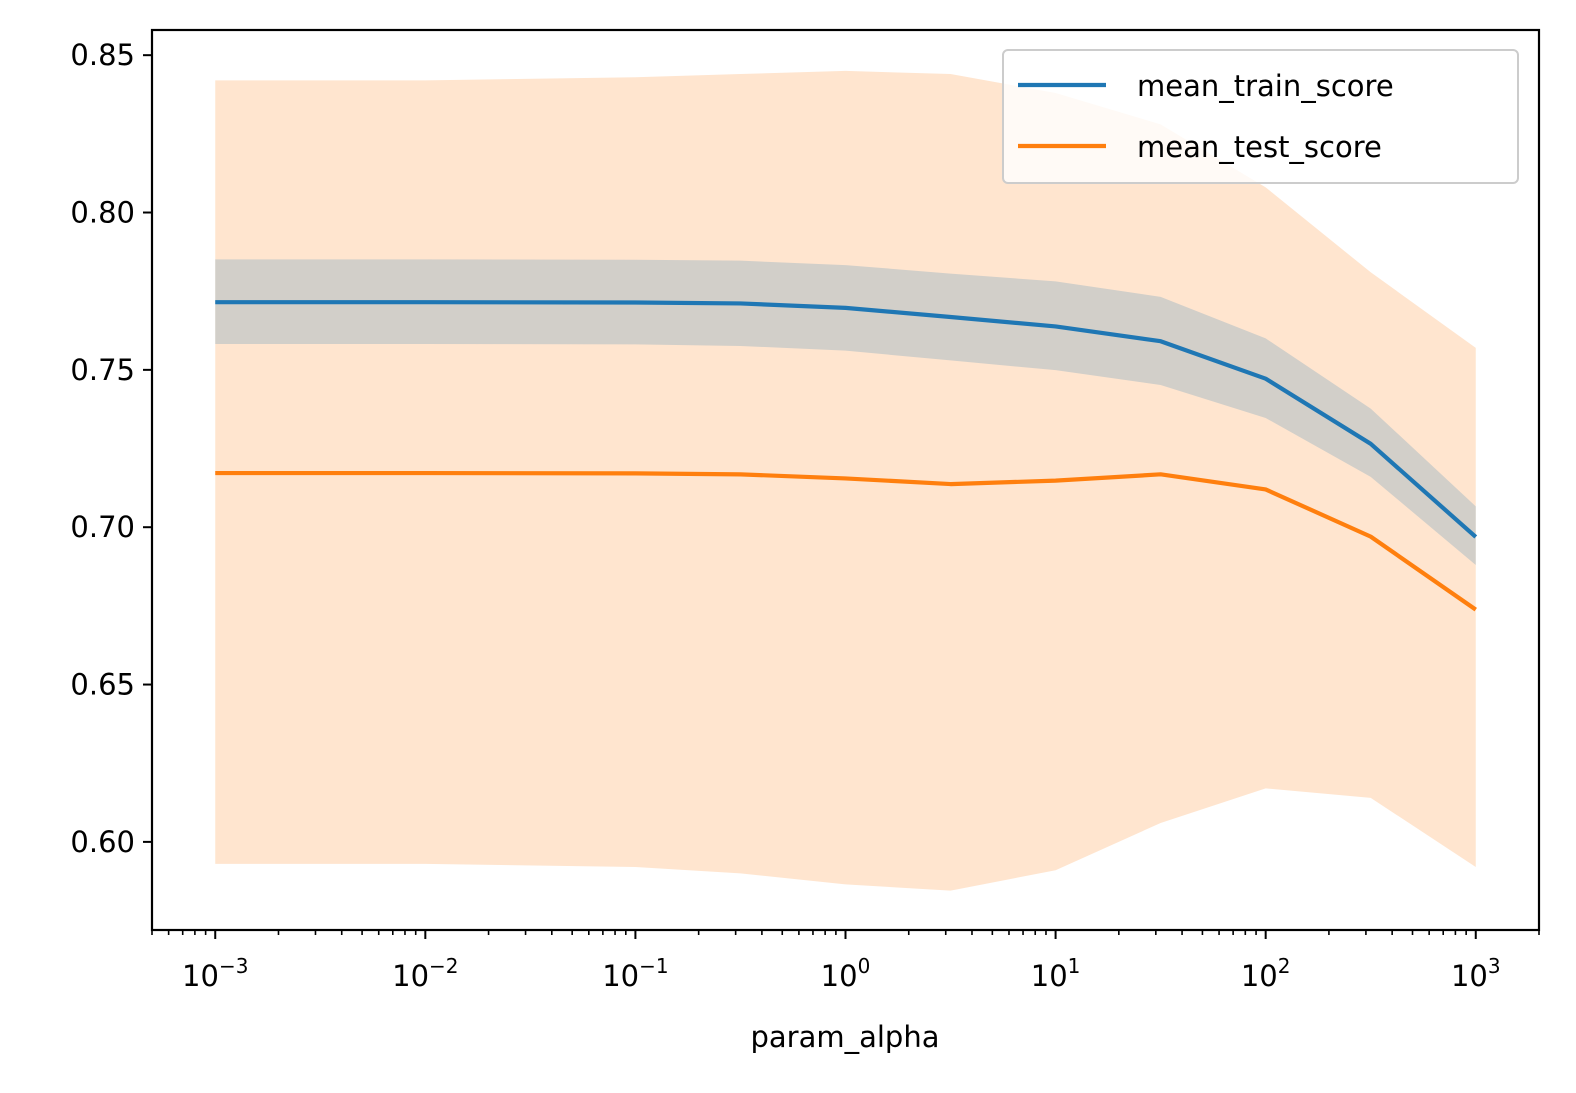 This screenshot has width=1576, height=1093. What do you see at coordinates (1265, 86) in the screenshot?
I see `legend-label: mean_train_score` at bounding box center [1265, 86].